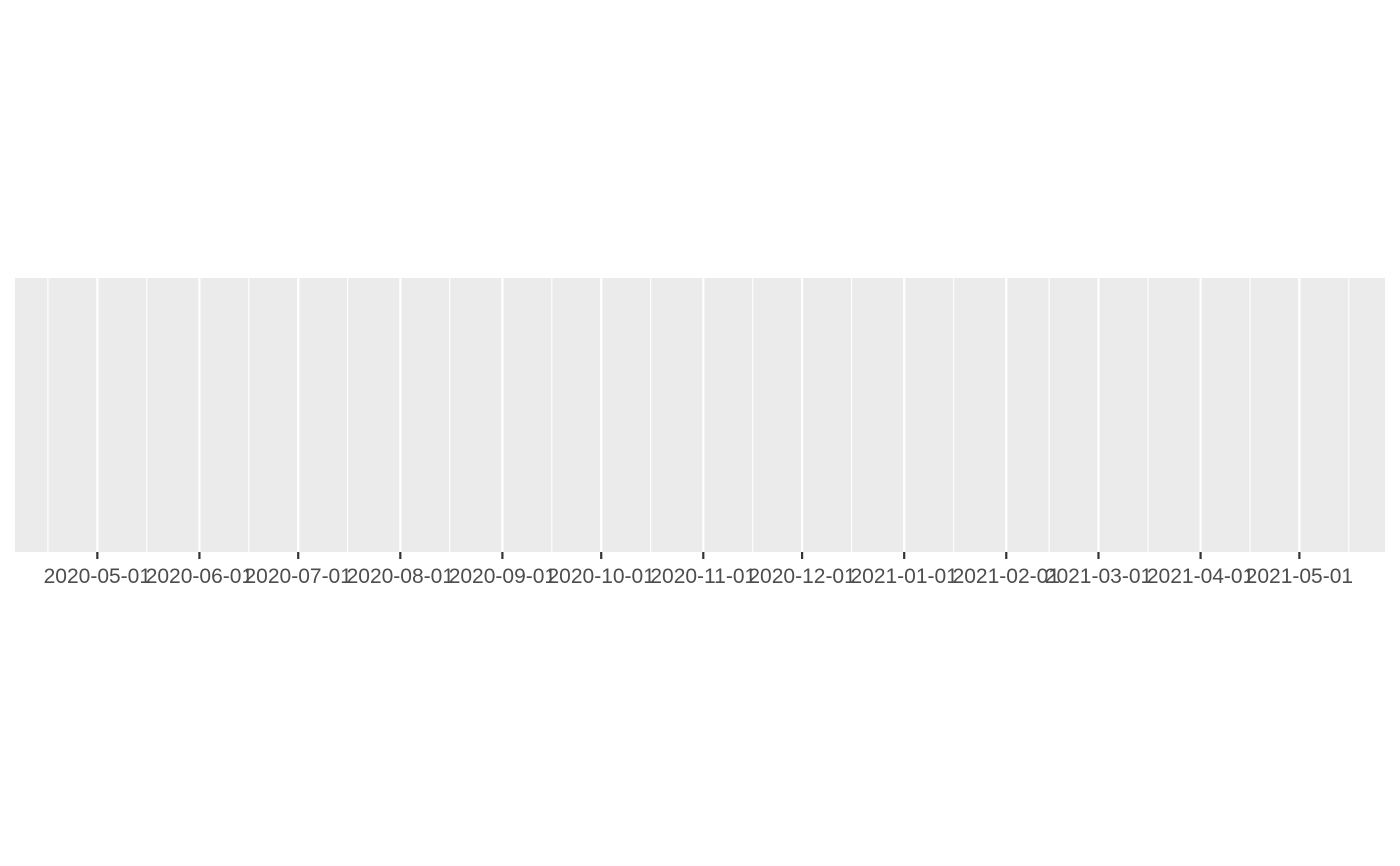 This screenshot has height=866, width=1400. I want to click on x-tick-label-11: 2021-04-01, so click(1200, 576).